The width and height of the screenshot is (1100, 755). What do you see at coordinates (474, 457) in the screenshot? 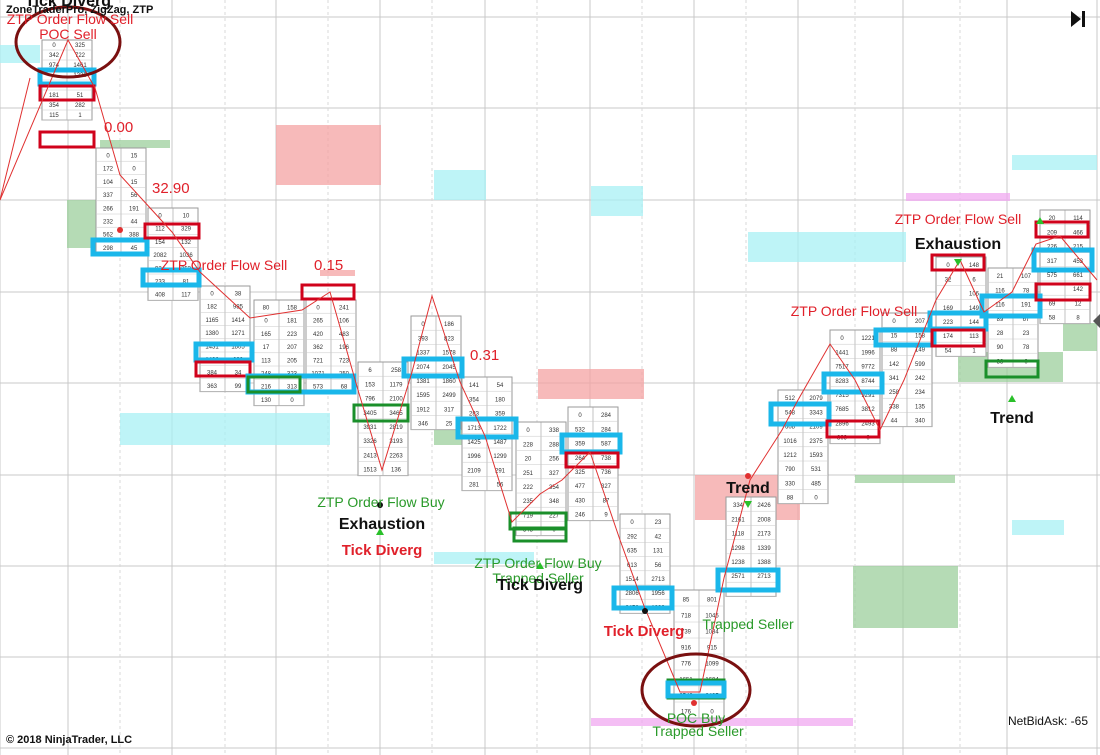
I see `footprint-bid: 1996` at bounding box center [474, 457].